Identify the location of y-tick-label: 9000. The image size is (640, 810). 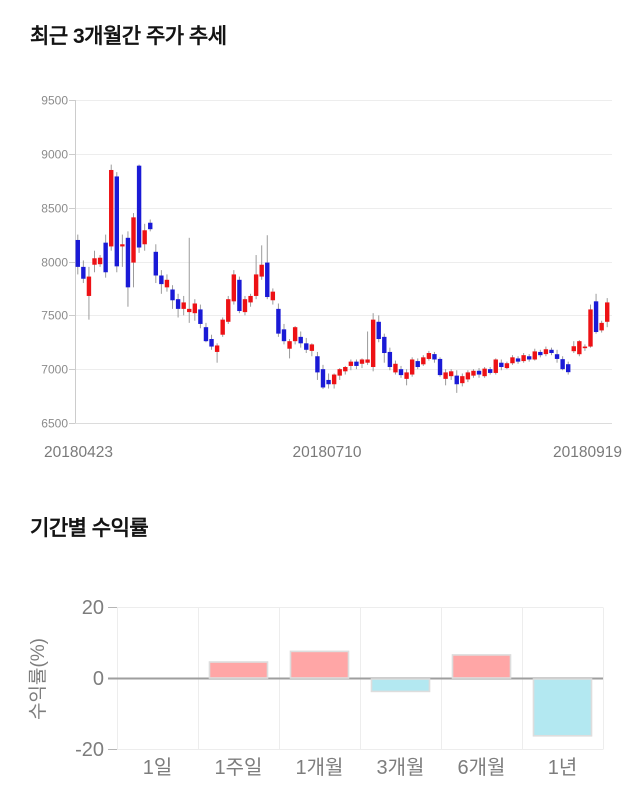
(54, 155).